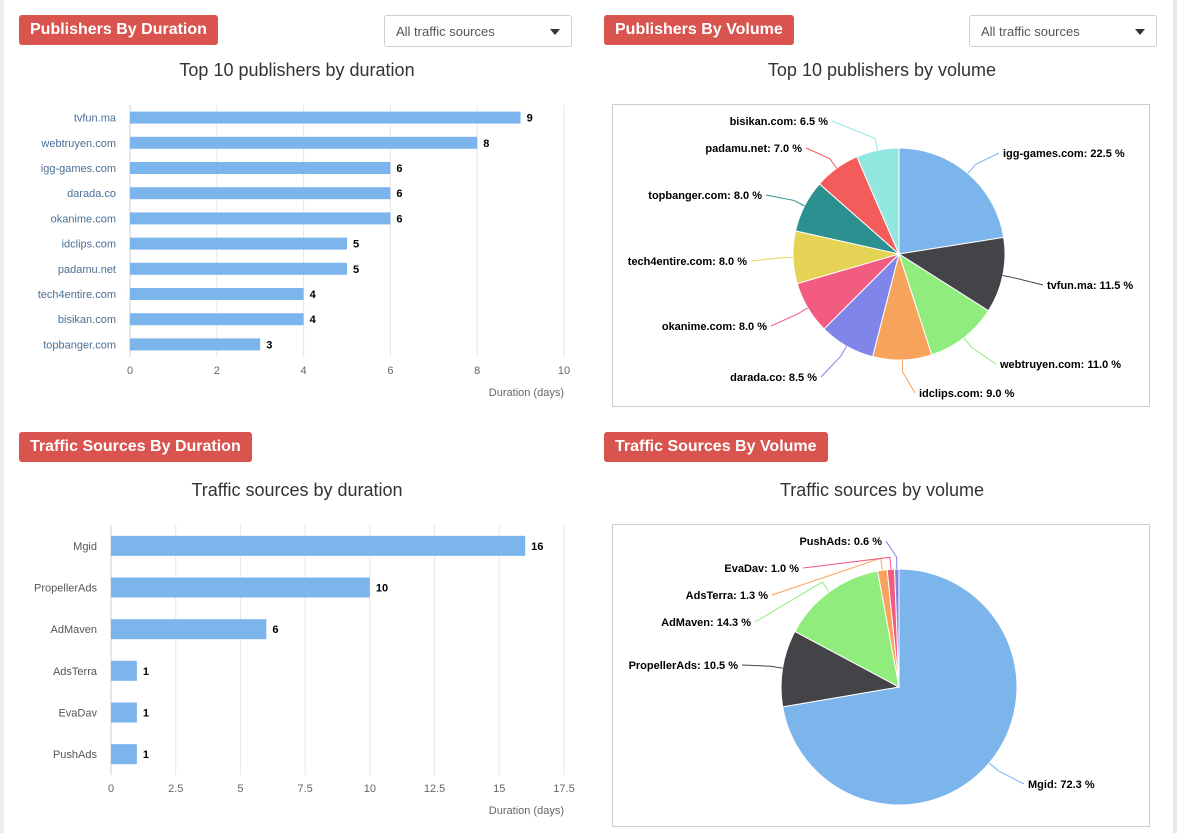  I want to click on y-category-label: EvaDav, so click(77, 714).